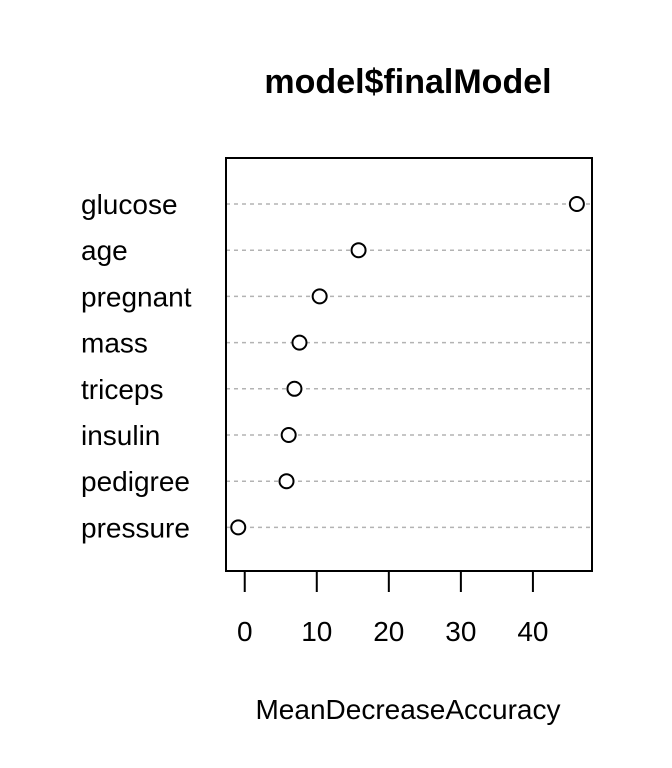  I want to click on category-label: triceps, so click(122, 389).